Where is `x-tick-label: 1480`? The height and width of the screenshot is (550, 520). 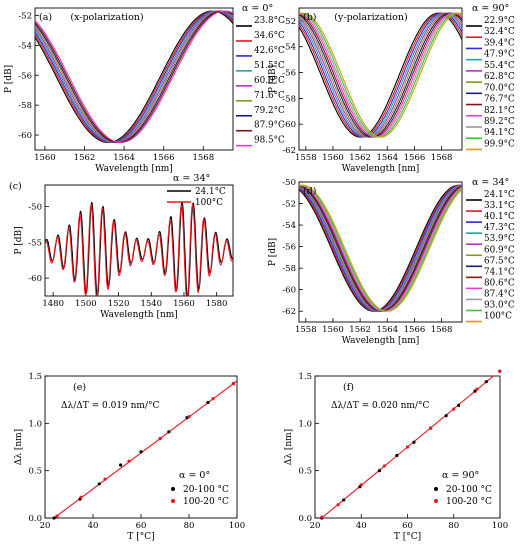
x-tick-label: 1480 is located at coordinates (53, 304).